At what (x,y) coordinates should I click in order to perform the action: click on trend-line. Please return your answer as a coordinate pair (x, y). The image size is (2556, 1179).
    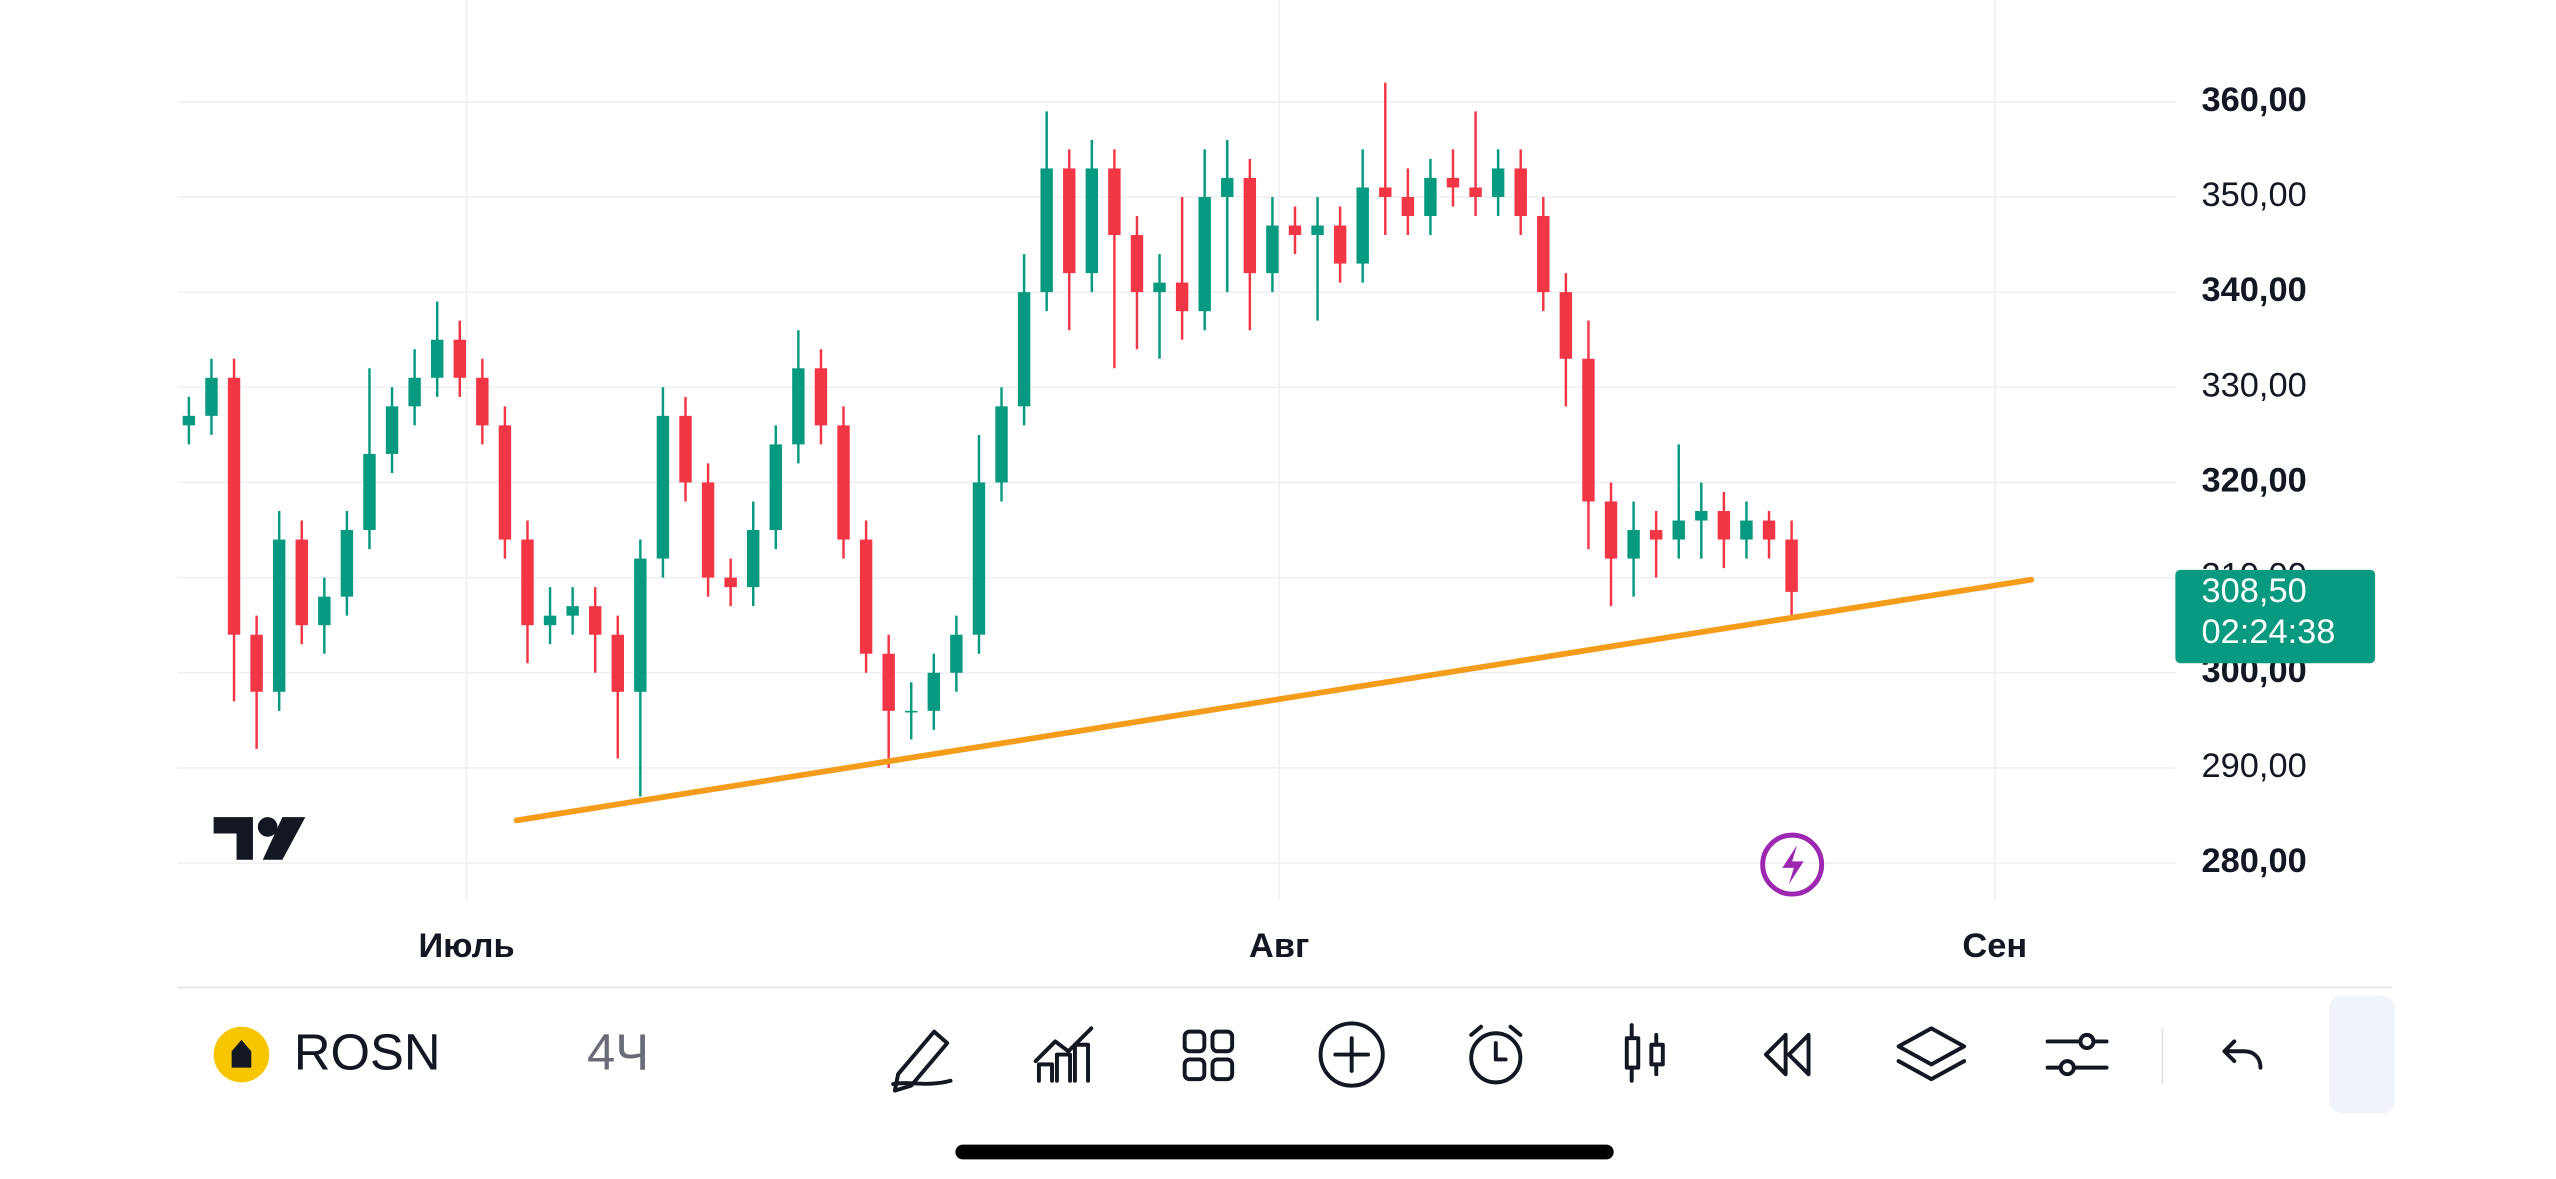
    Looking at the image, I should click on (1274, 700).